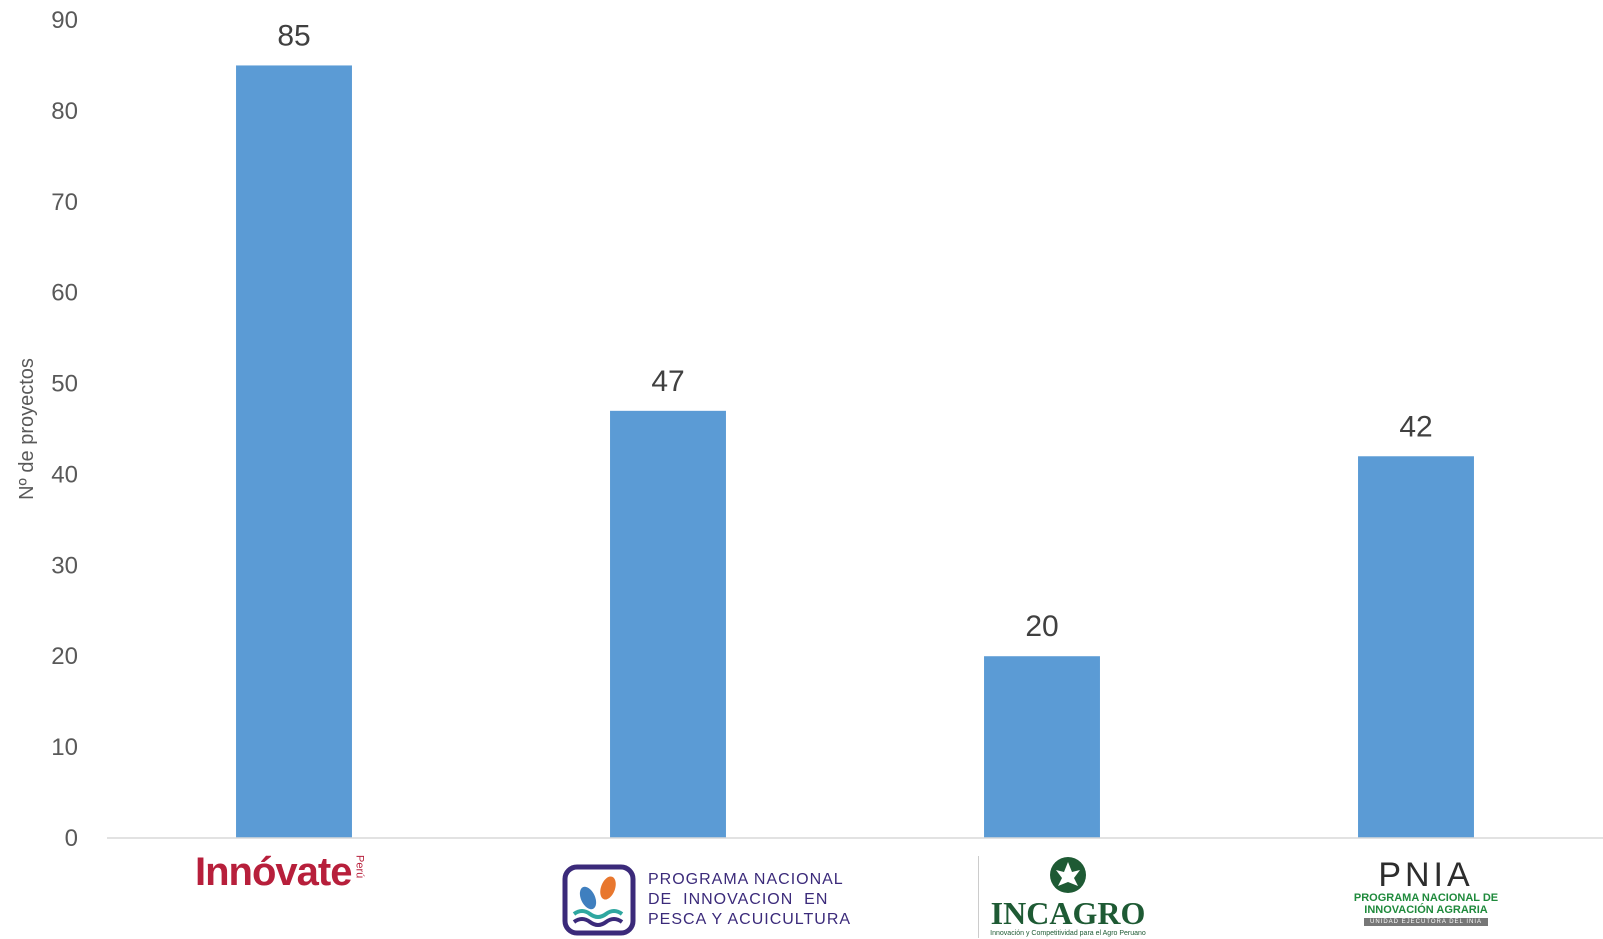 The width and height of the screenshot is (1603, 939). Describe the element at coordinates (293, 35) in the screenshot. I see `data-label: 85` at that location.